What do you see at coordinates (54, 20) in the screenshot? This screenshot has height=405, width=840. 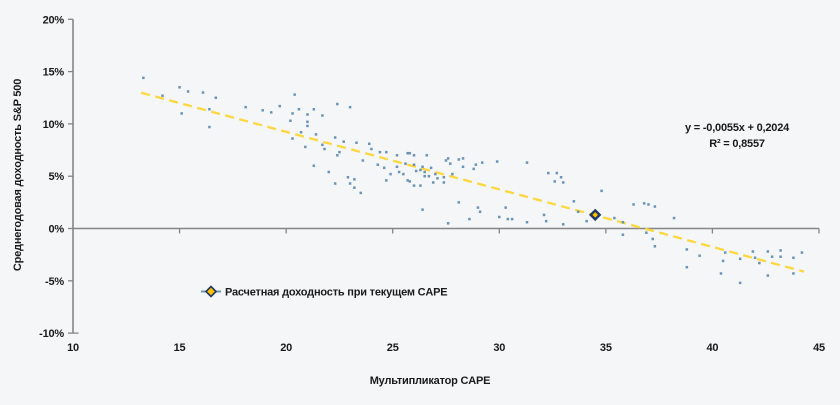 I see `y-tick-label: 20%` at bounding box center [54, 20].